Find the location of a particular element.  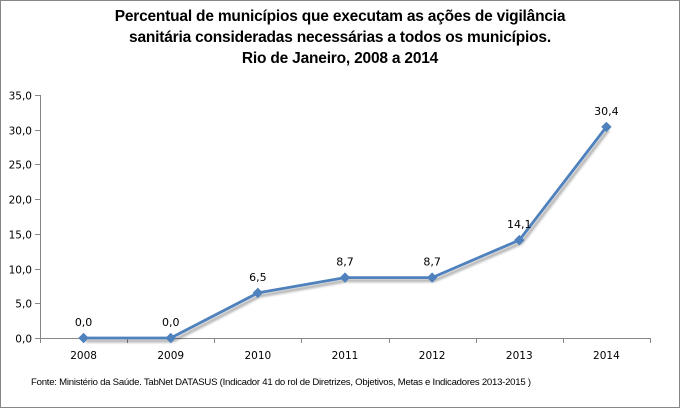

x-tick-label: 2011 is located at coordinates (345, 356).